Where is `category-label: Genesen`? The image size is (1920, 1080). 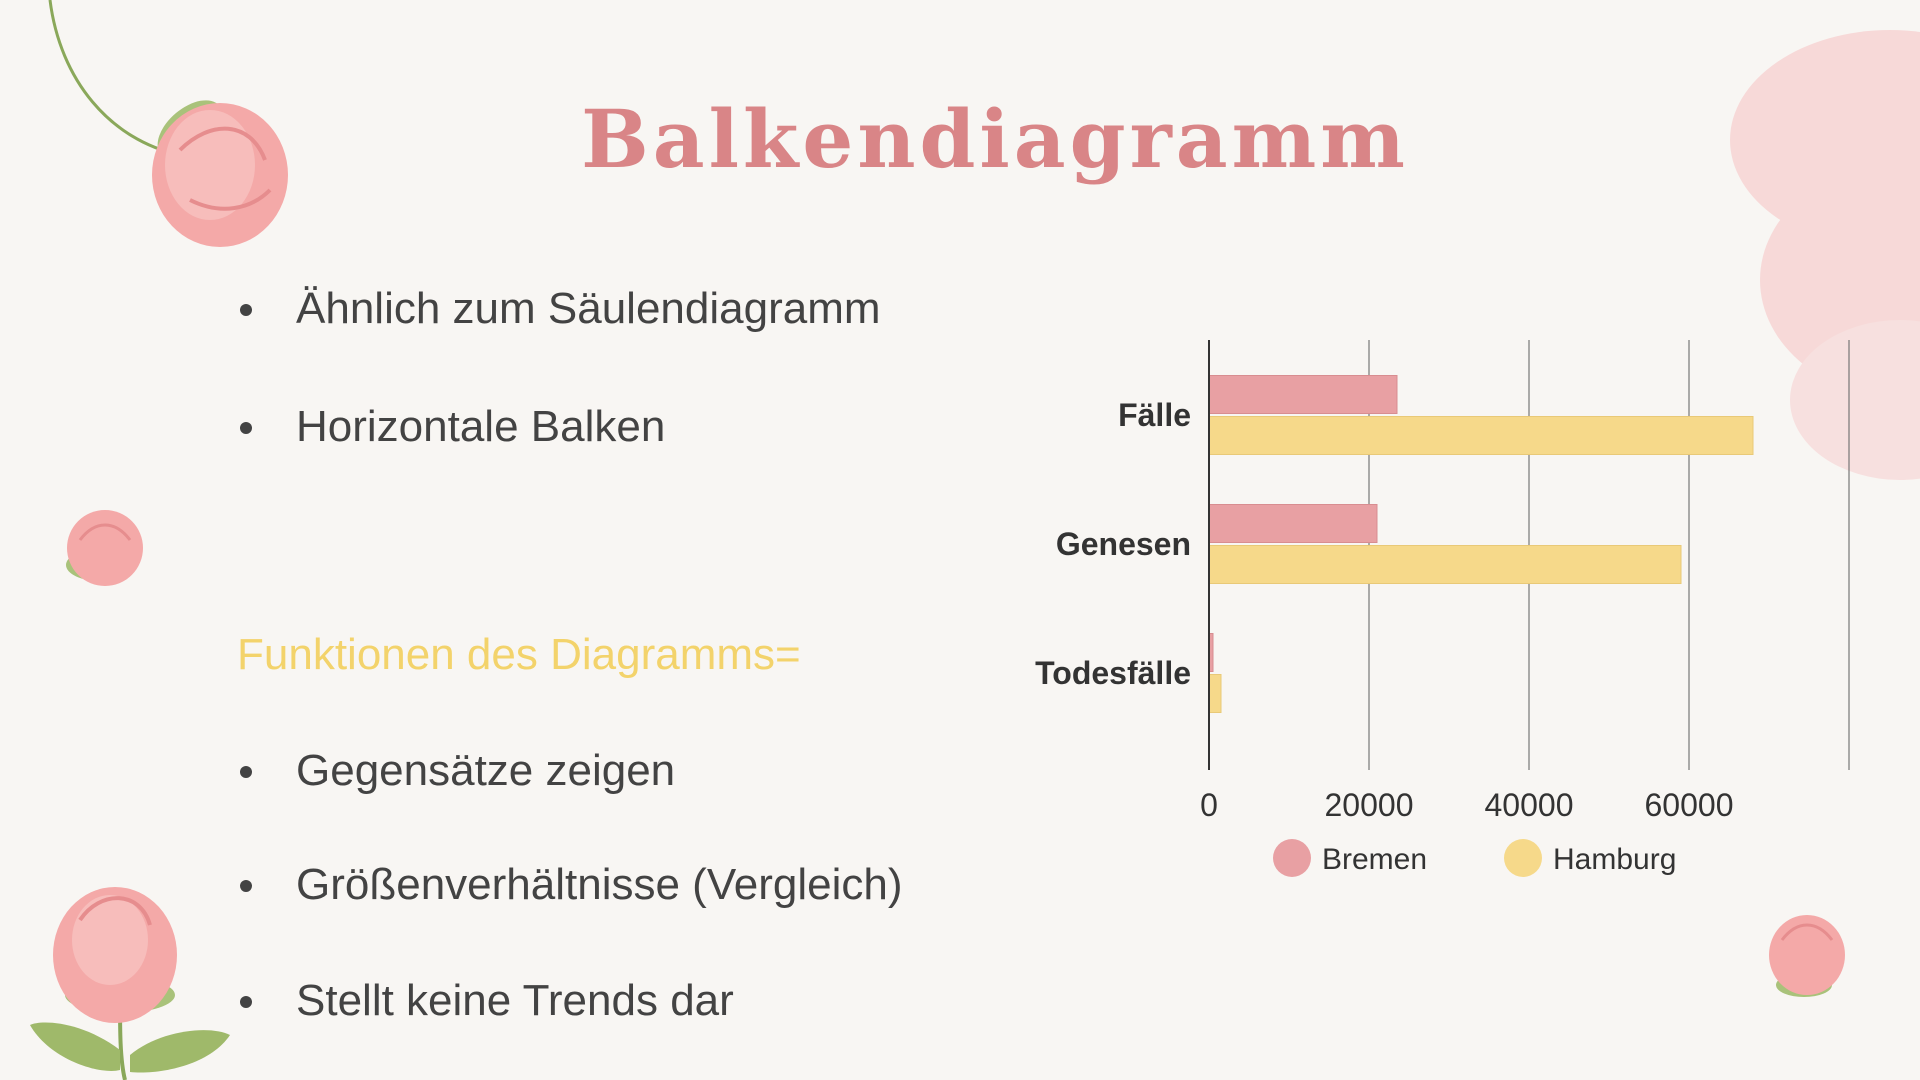
category-label: Genesen is located at coordinates (1123, 544).